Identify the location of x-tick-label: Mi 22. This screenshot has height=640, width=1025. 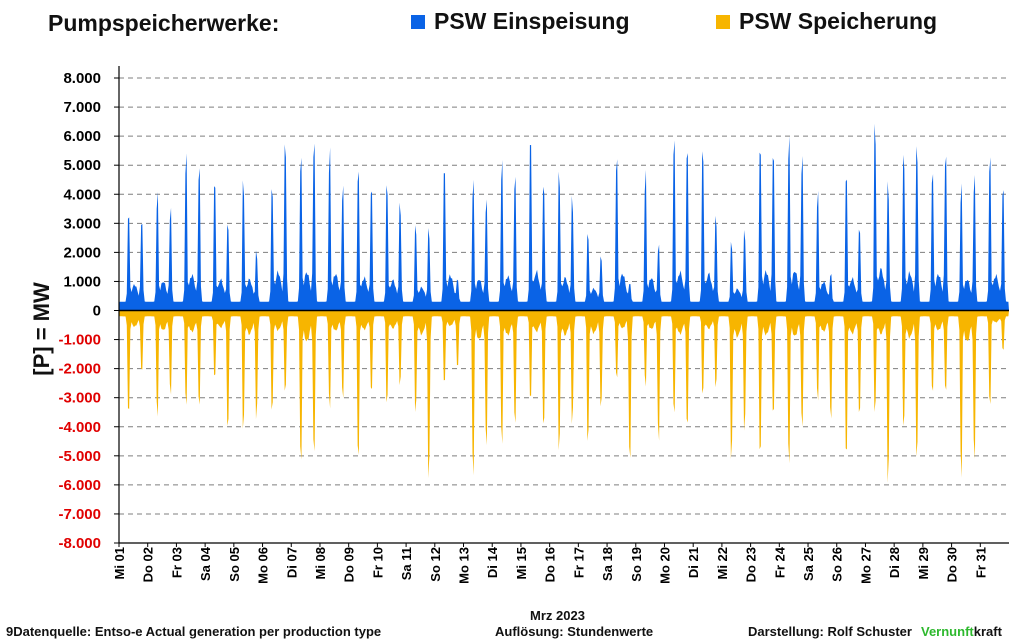
(722, 563).